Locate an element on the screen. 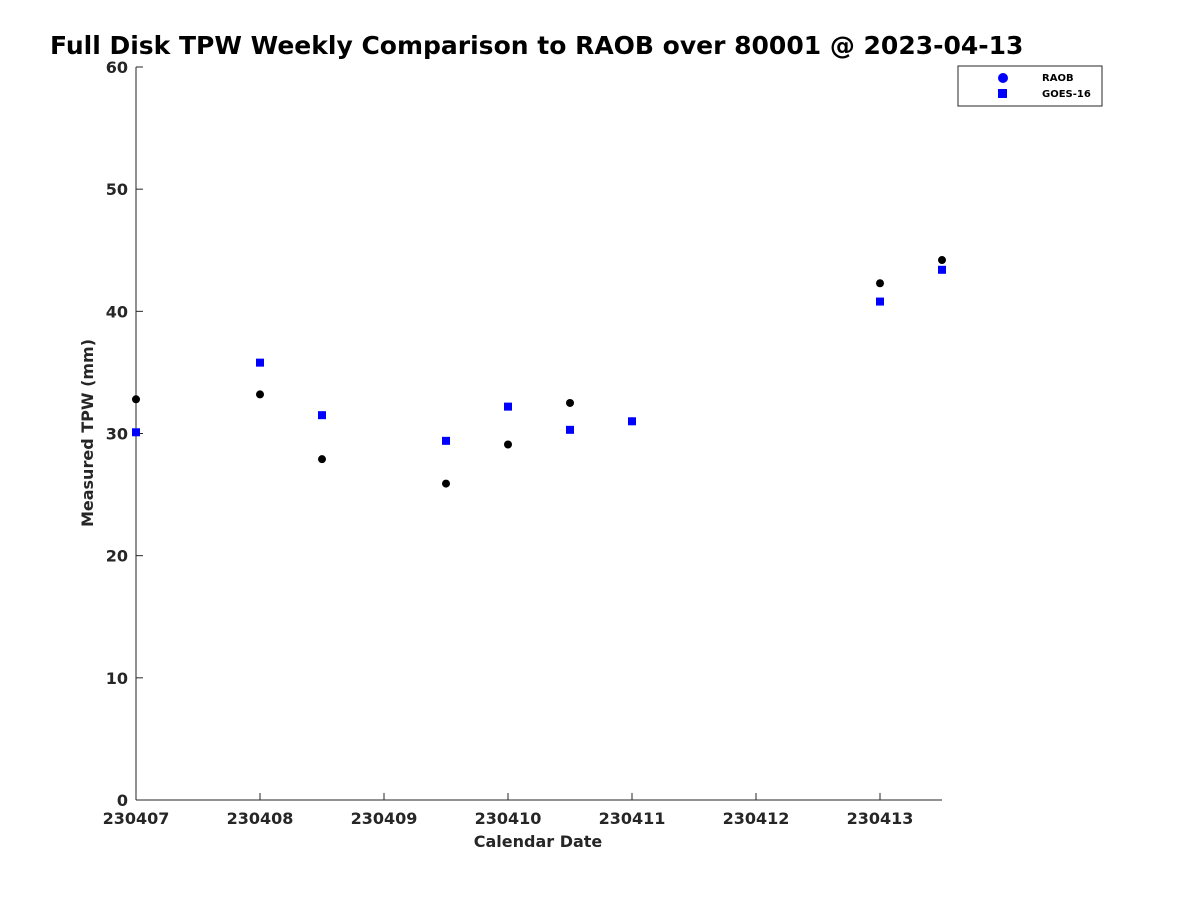  y-tick-label: 30 is located at coordinates (117, 434).